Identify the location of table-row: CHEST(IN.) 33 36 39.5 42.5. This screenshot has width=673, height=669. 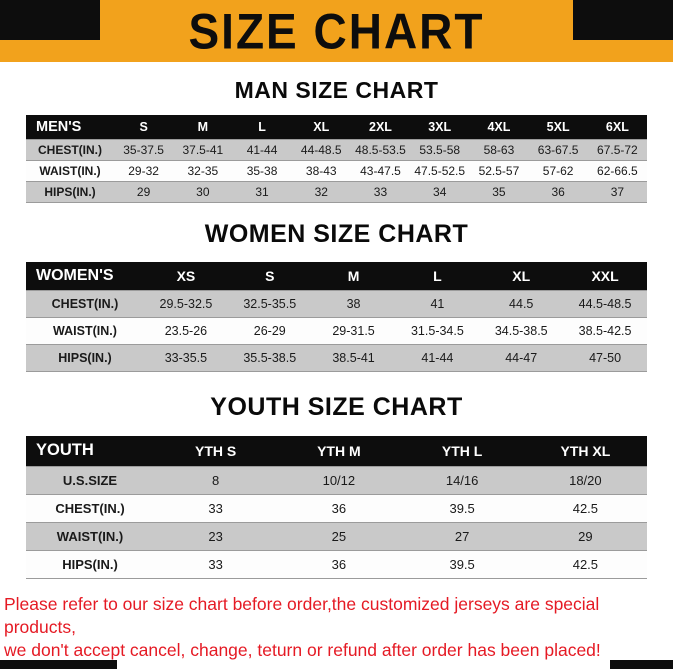
(336, 508).